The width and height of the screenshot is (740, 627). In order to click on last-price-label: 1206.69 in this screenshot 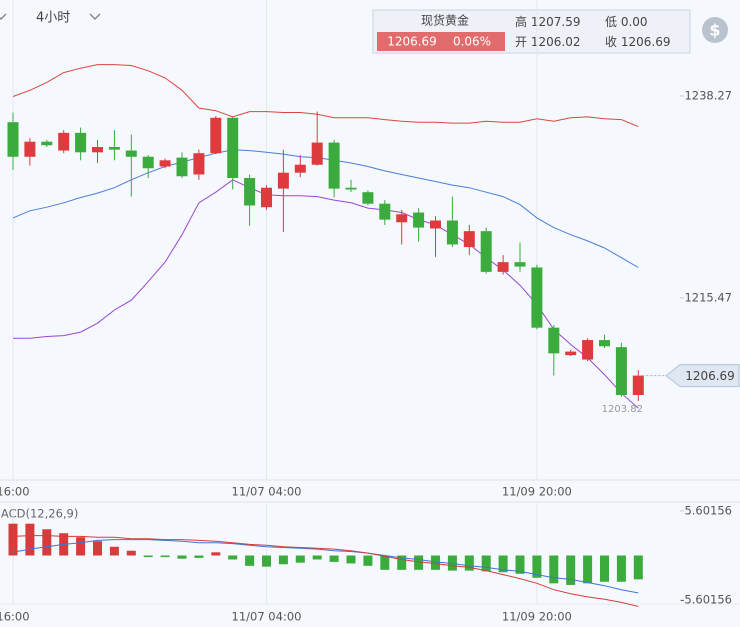, I will do `click(710, 376)`.